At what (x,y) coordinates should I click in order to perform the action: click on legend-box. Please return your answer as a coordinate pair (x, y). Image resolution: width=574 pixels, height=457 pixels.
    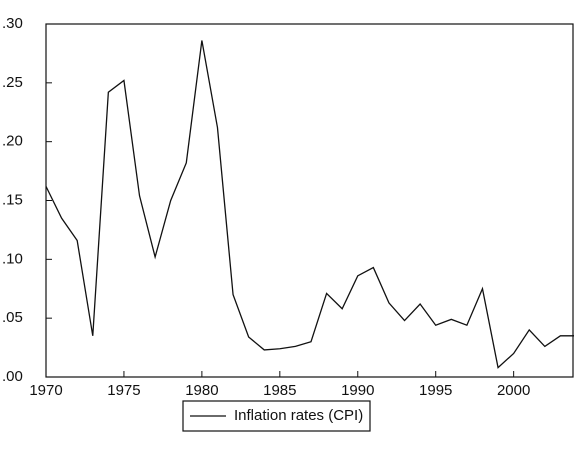
    Looking at the image, I should click on (276, 416).